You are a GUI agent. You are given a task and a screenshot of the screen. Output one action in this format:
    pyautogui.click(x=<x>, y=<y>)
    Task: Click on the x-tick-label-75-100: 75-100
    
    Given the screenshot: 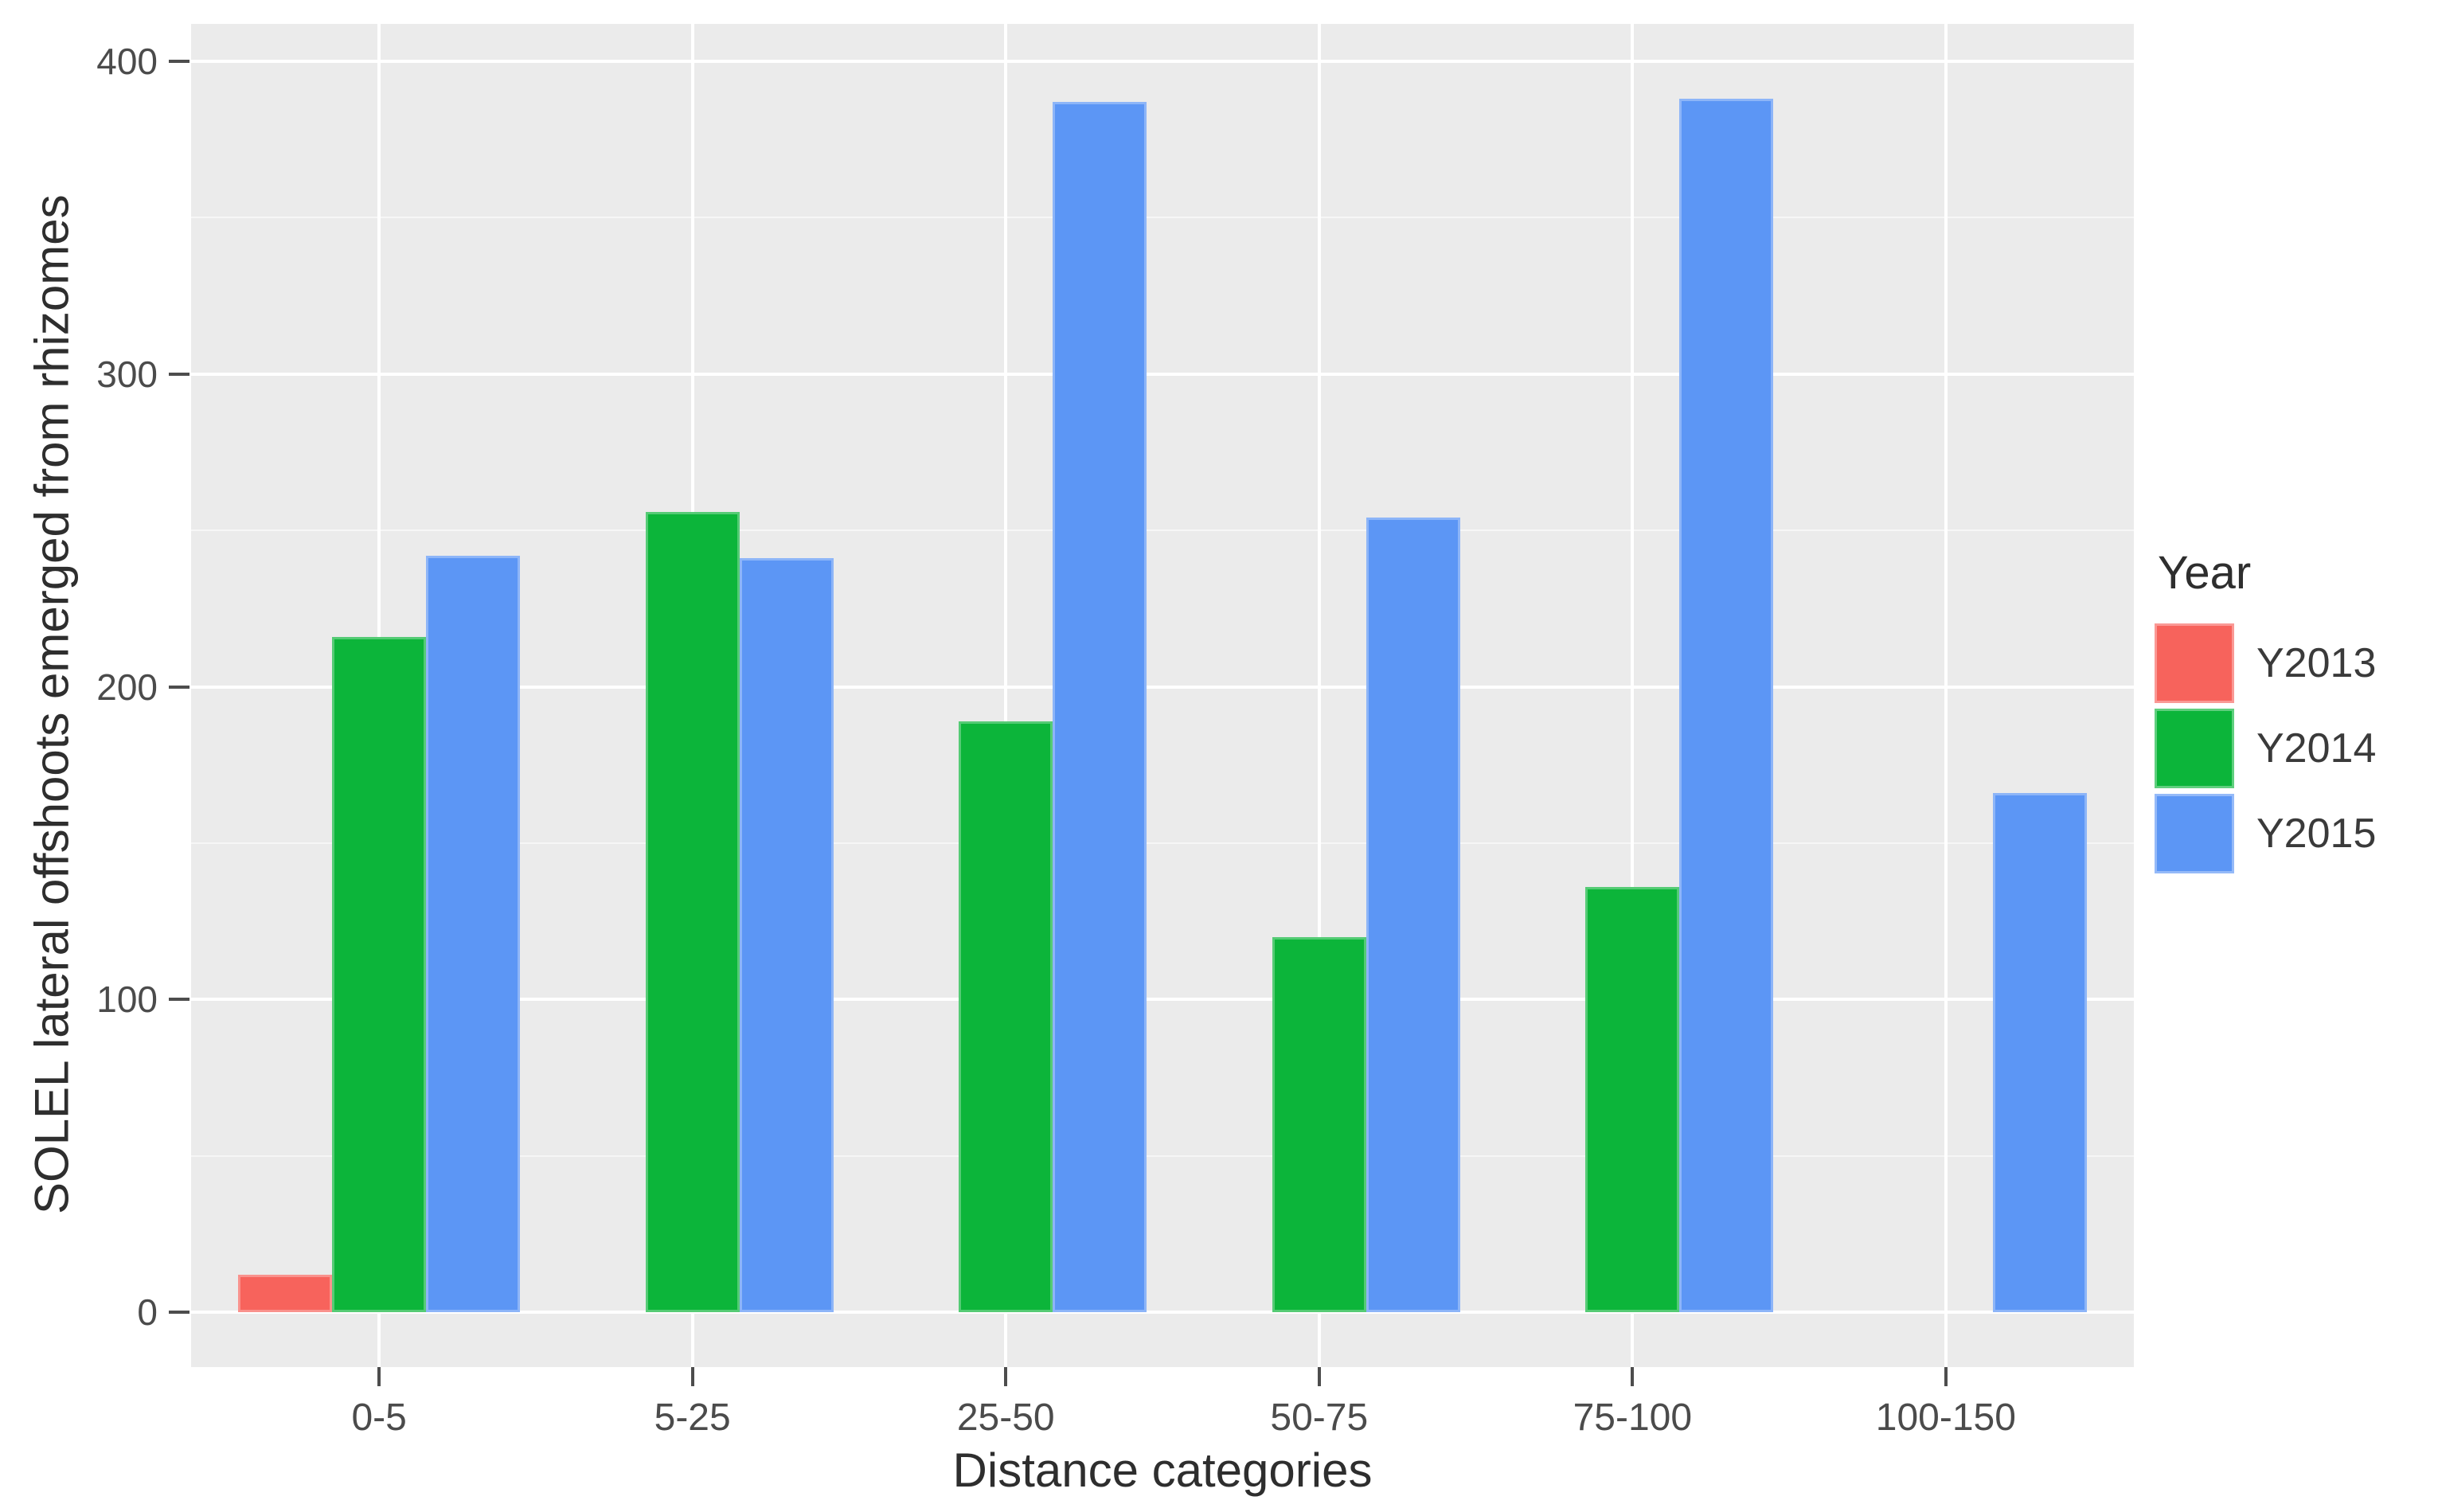 What is the action you would take?
    pyautogui.click(x=1633, y=1418)
    